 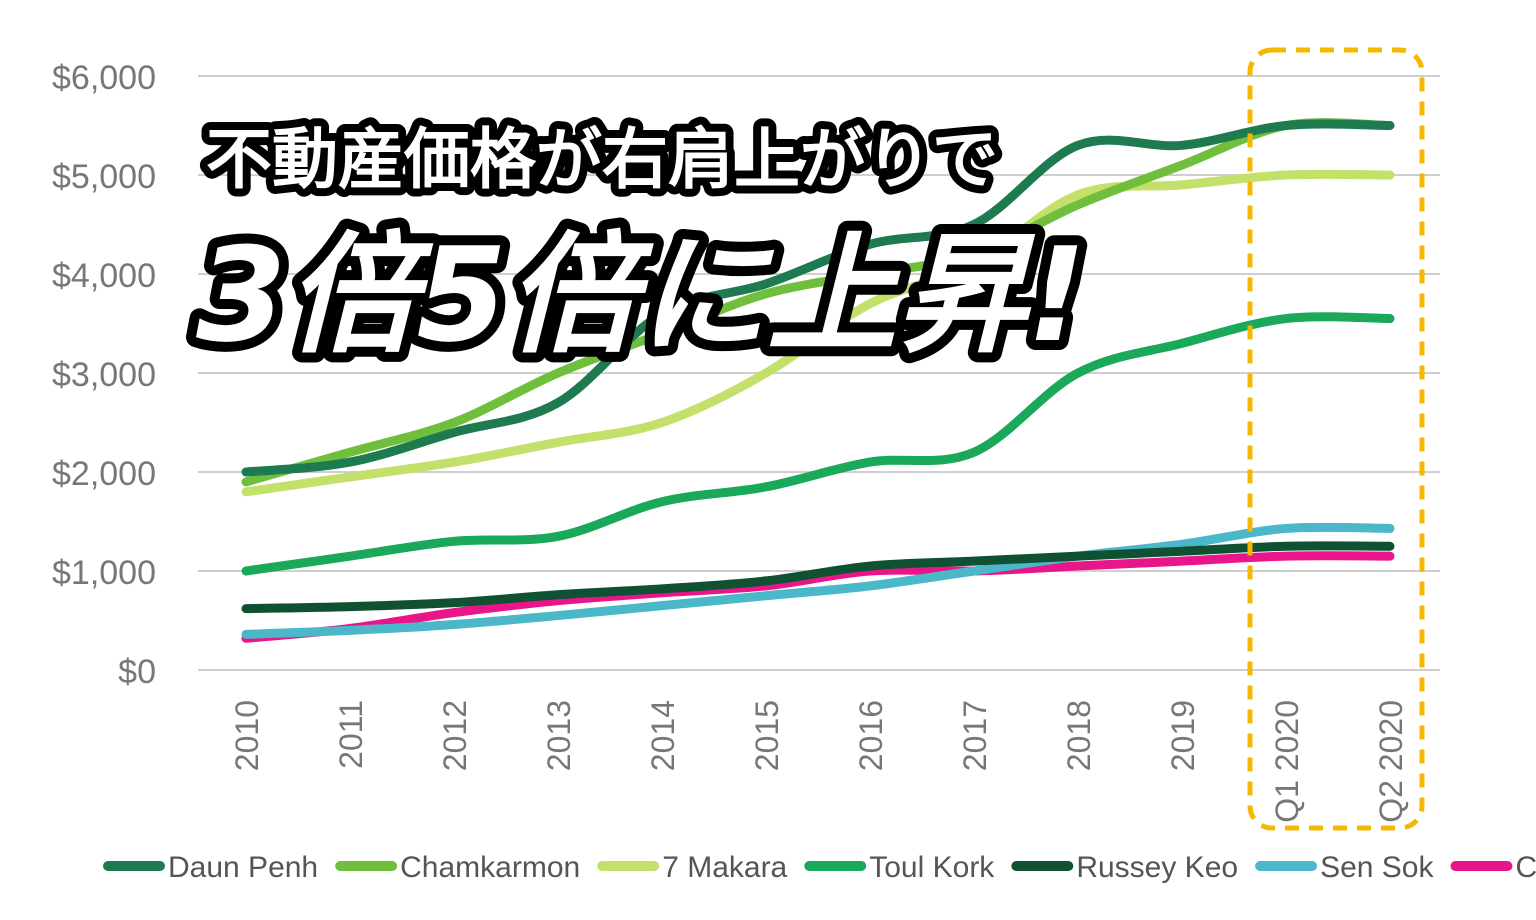 What do you see at coordinates (559, 735) in the screenshot?
I see `x-tick-label: 2013` at bounding box center [559, 735].